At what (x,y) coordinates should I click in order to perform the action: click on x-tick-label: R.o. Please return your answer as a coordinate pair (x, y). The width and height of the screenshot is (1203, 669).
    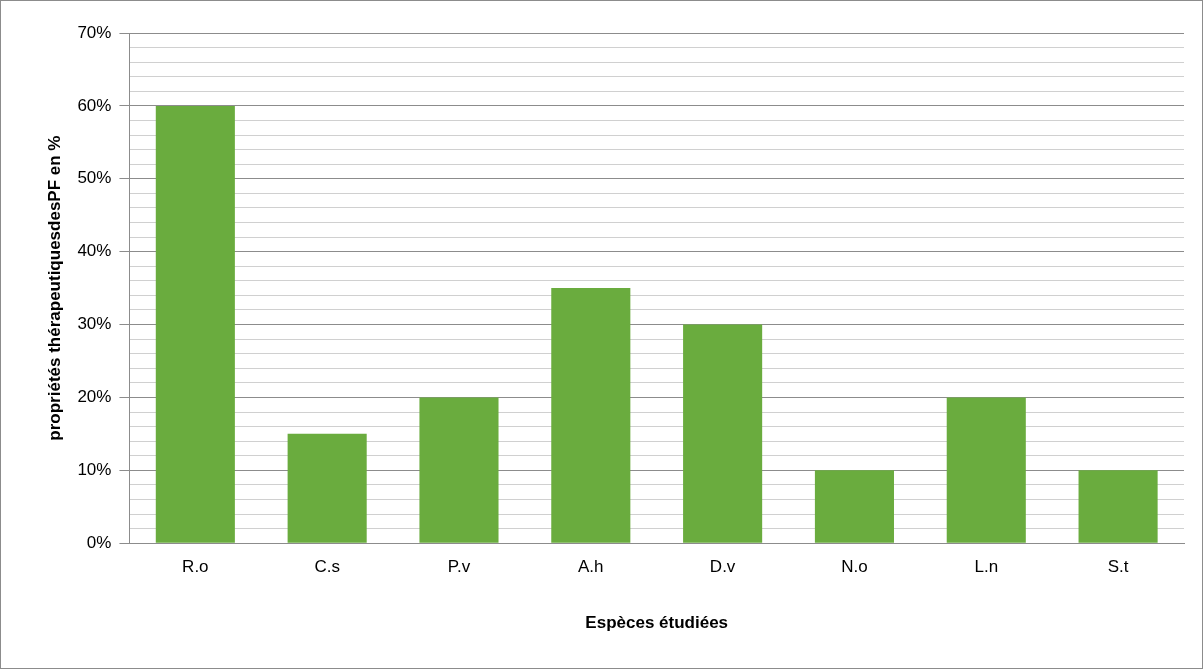
    Looking at the image, I should click on (195, 567).